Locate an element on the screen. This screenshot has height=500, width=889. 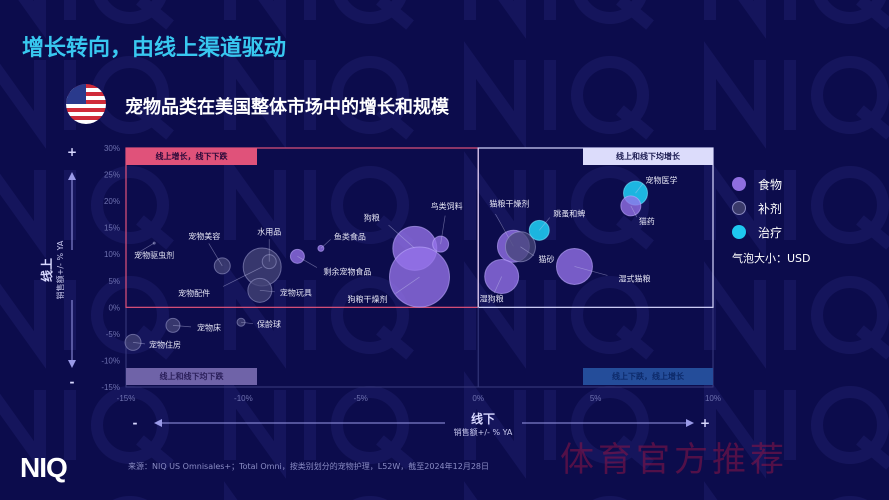
x-tick-label: -5% is located at coordinates (361, 398).